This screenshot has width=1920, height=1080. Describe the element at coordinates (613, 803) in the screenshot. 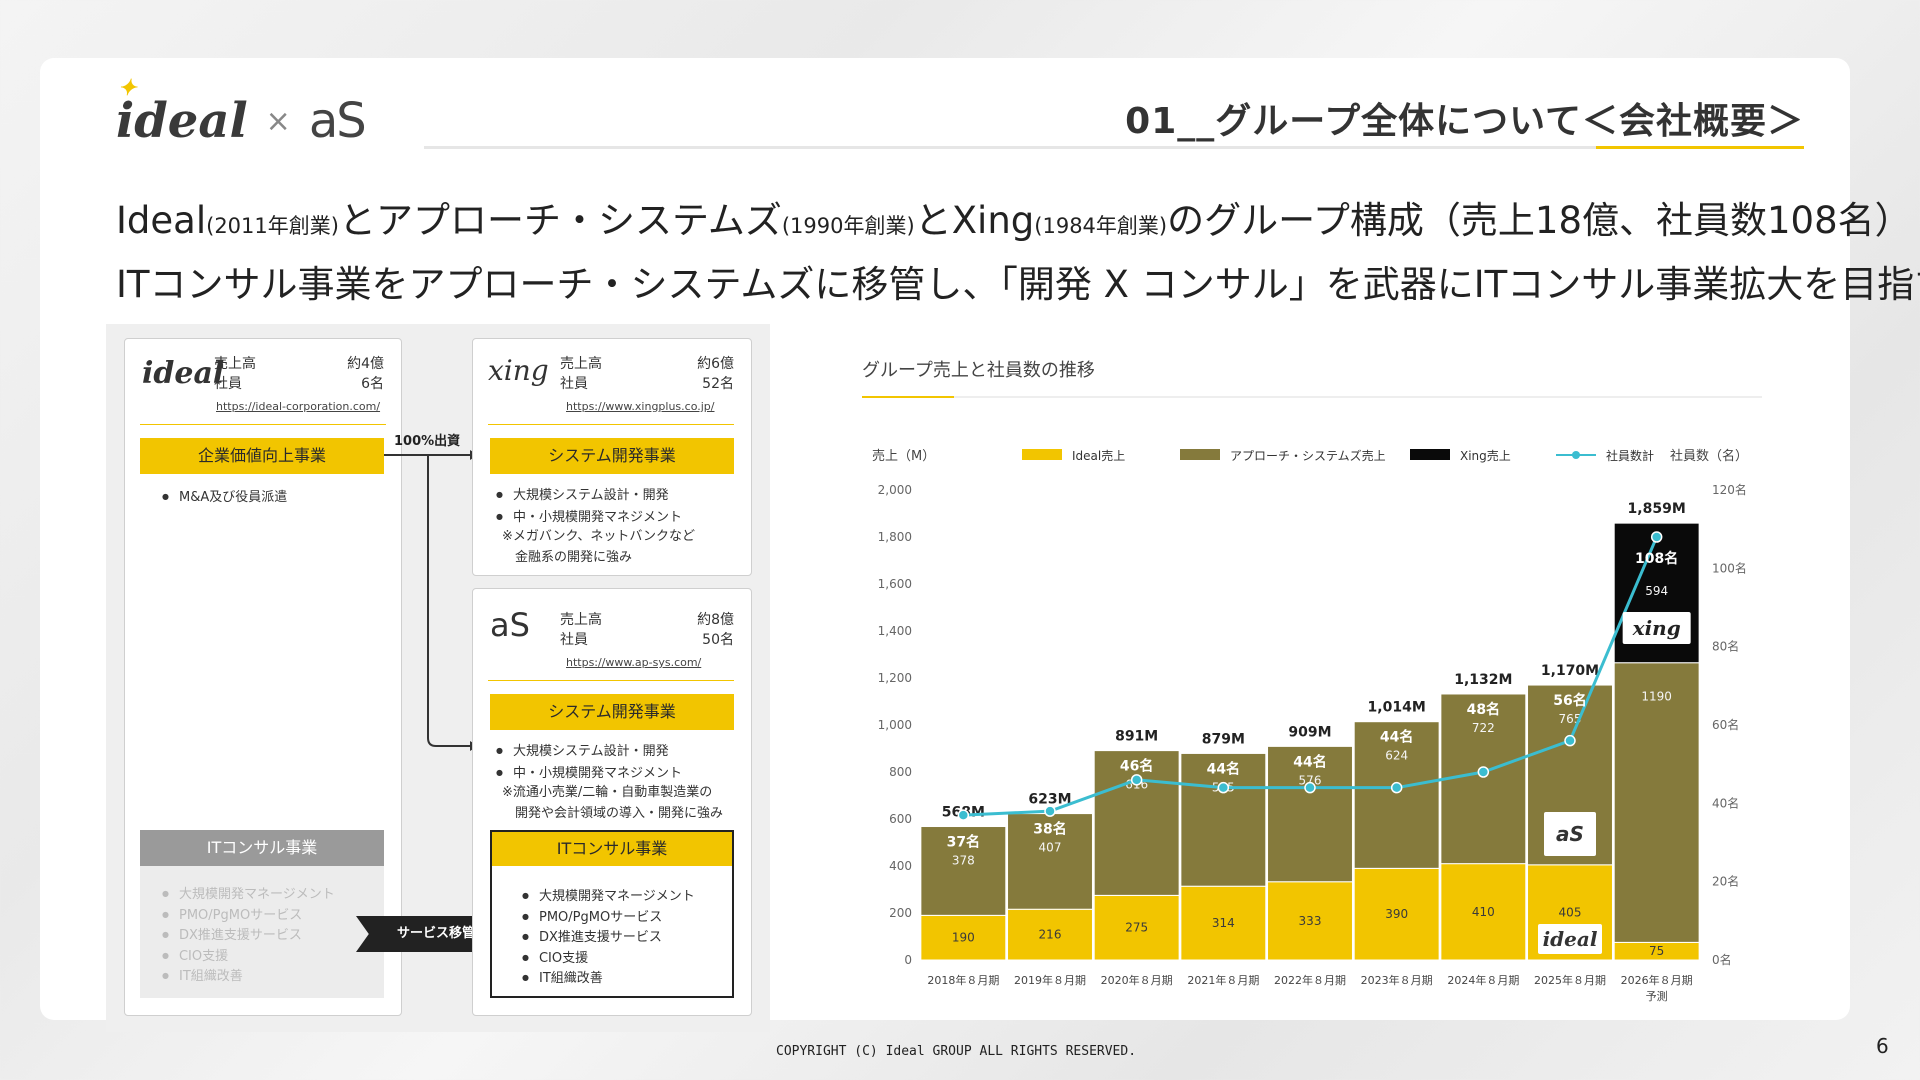

I see `as-note: ※流通小売業/二輪・自動車製造業の 開発や会計領域の導入・開発に強み` at that location.